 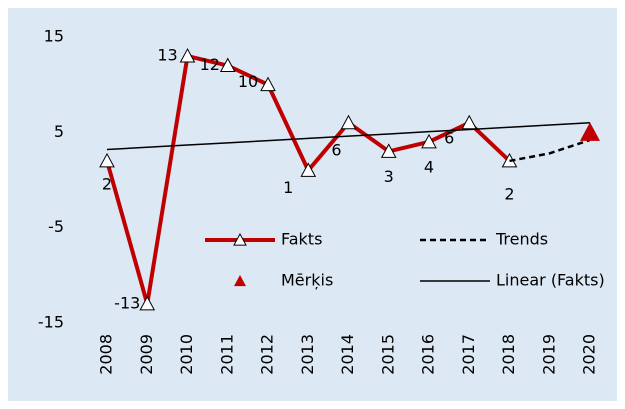 I want to click on x-tick-label: 2019, so click(x=548, y=354).